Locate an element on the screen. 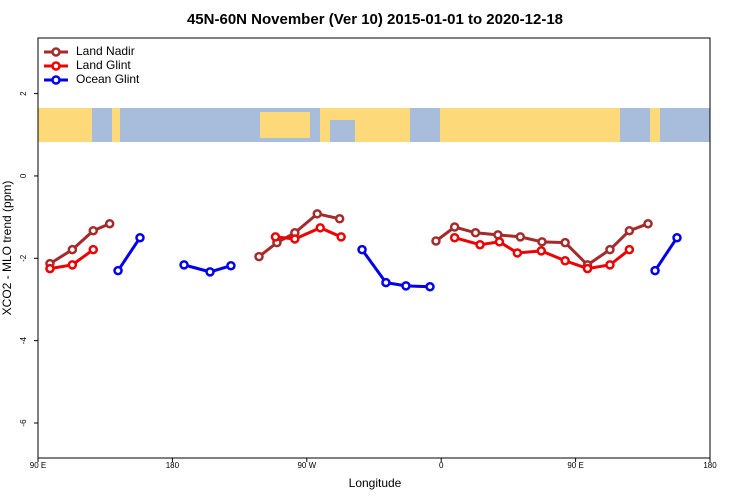  y-tick-label: -6 is located at coordinates (23, 423).